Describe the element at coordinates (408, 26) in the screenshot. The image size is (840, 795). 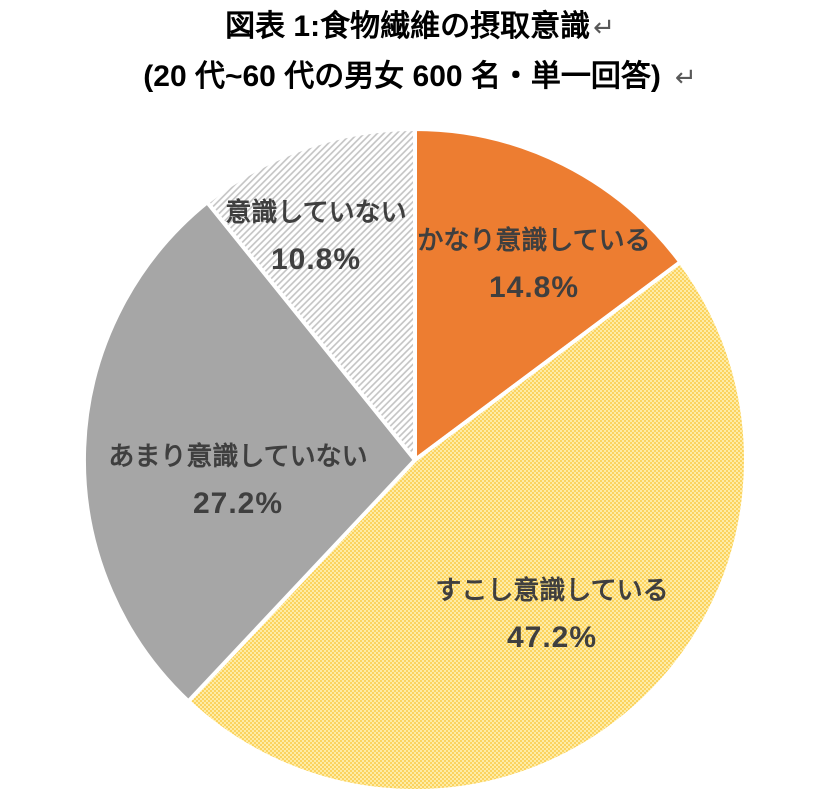
I see `chart-title-text: 図表 1:食物繊維の摂取意識` at that location.